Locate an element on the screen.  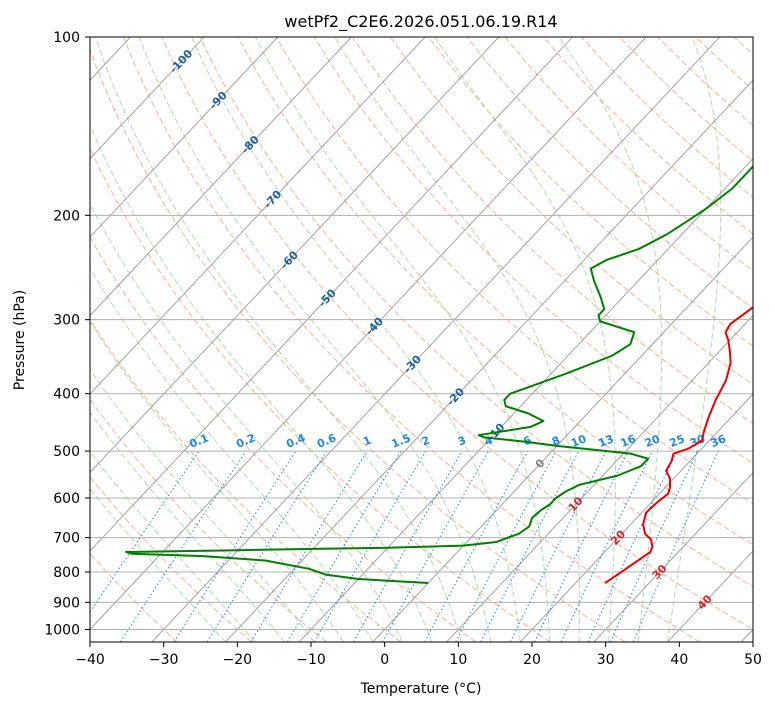
mixing-ratio-label: 20 is located at coordinates (652, 441).